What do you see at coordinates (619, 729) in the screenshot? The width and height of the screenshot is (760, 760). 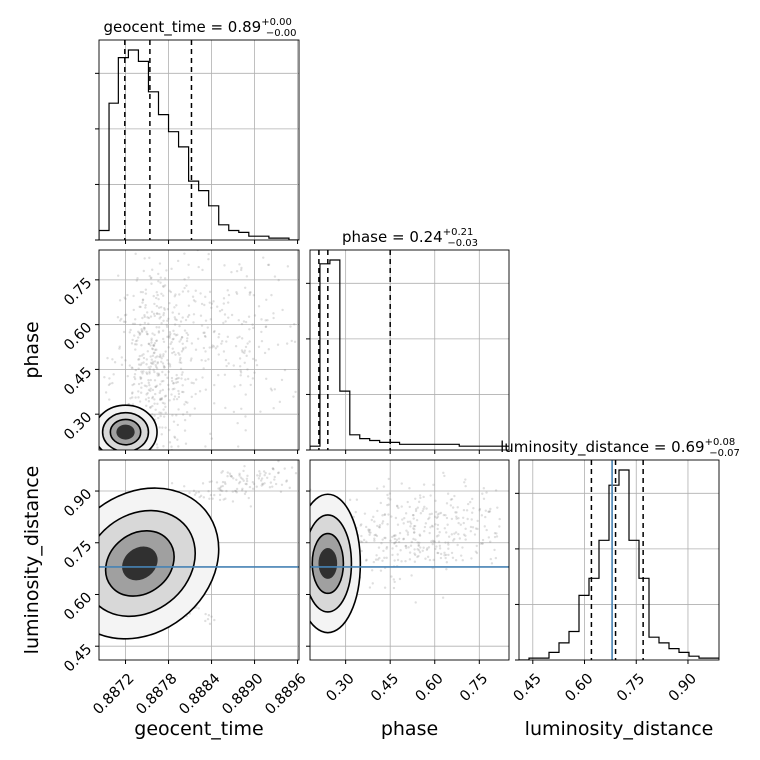 I see `x-axis-label-luminosity_distance: luminosity_distance` at bounding box center [619, 729].